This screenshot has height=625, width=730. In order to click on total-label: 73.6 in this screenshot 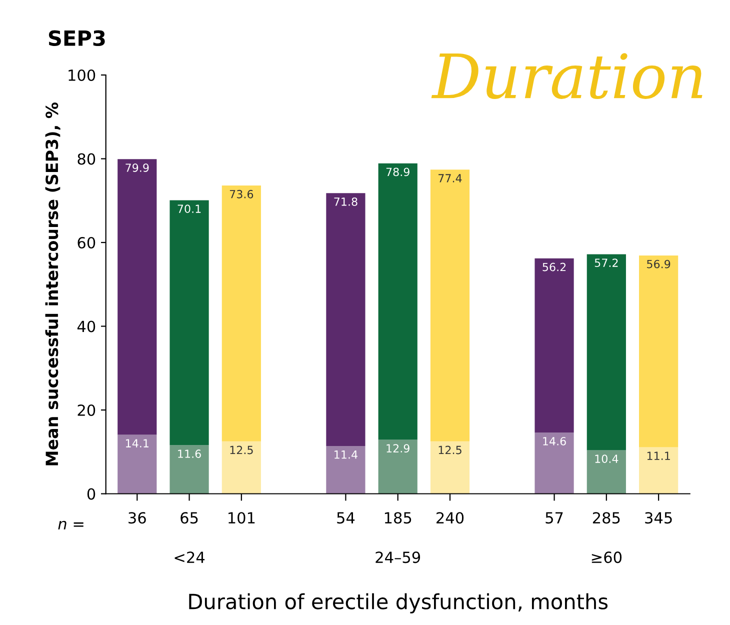, I will do `click(242, 194)`.